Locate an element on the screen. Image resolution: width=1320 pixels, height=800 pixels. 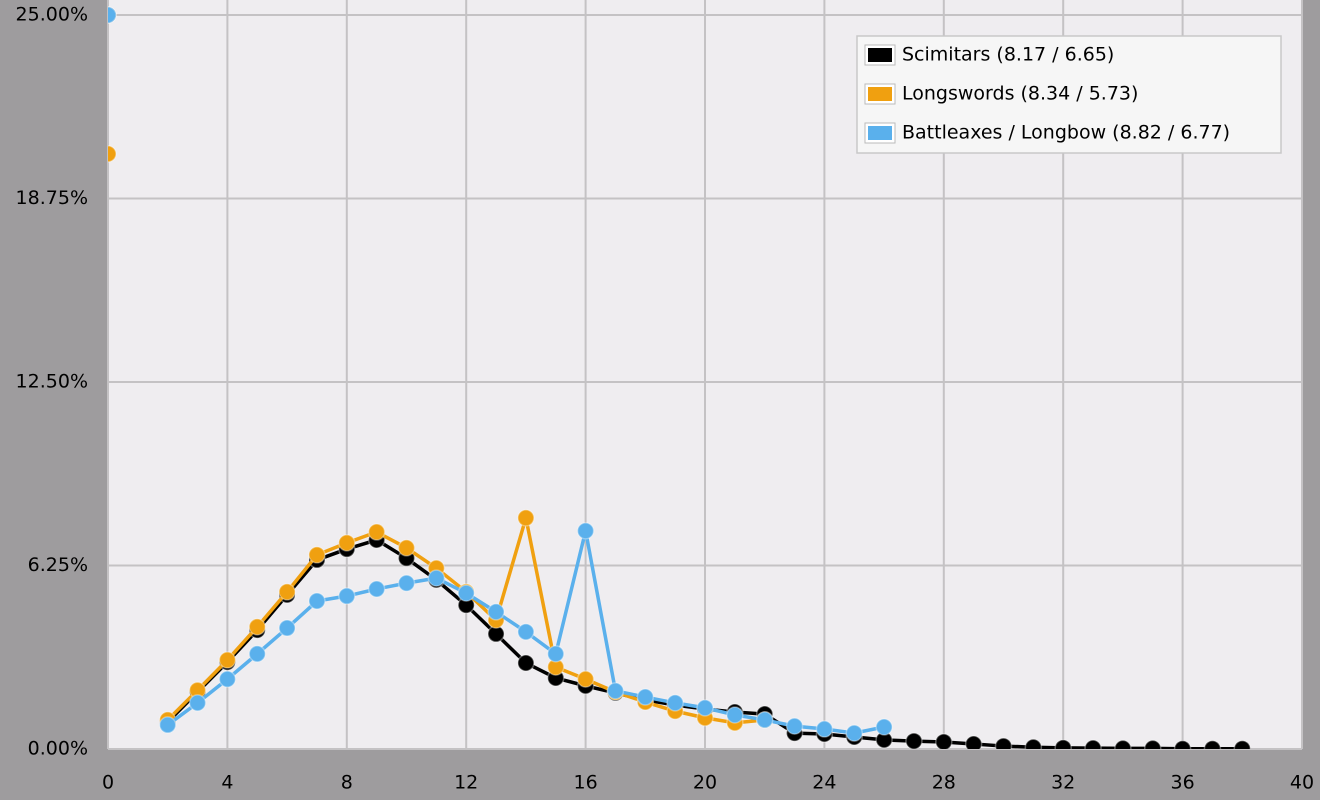
x-tick-label: 24 is located at coordinates (824, 783).